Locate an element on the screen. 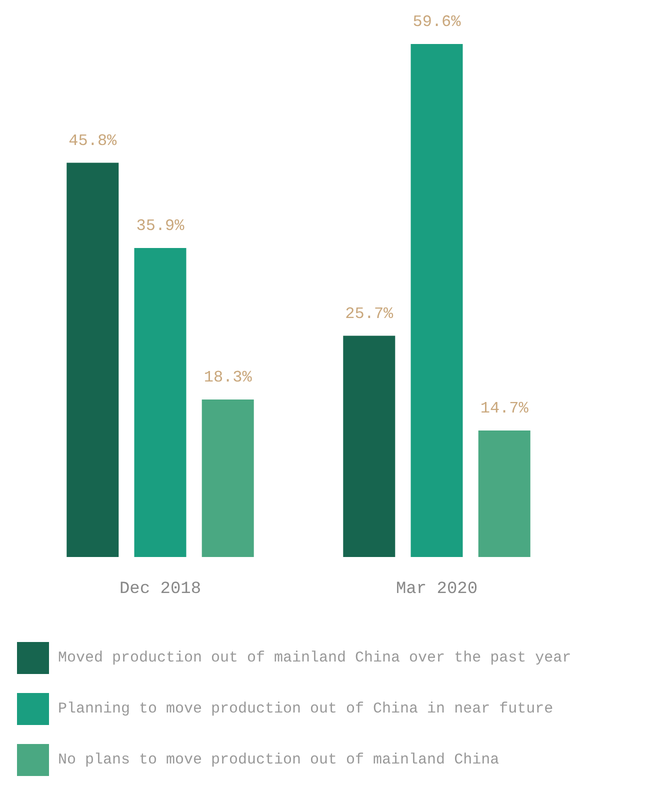  data-label: 45.8% is located at coordinates (93, 141).